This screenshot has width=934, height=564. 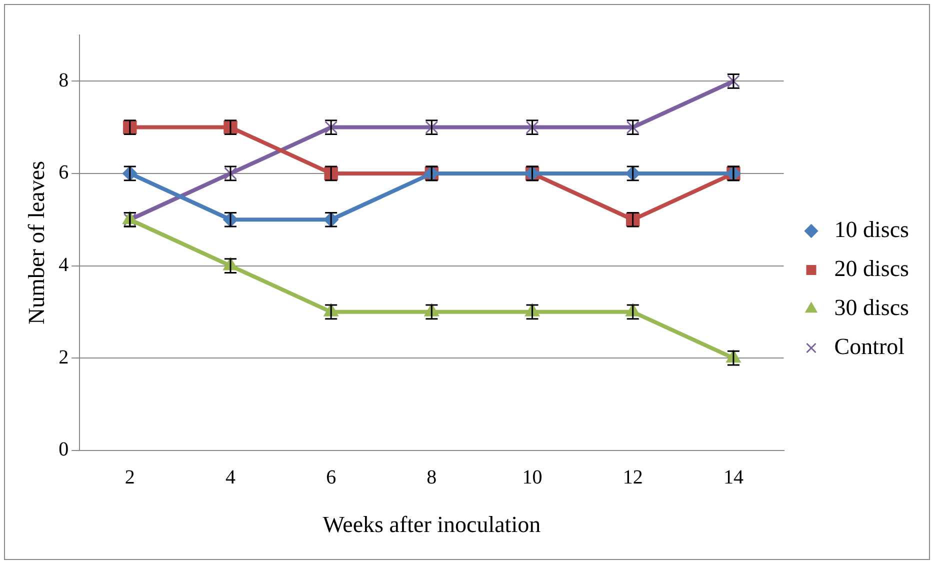 I want to click on x-tick-label: 8, so click(x=431, y=477).